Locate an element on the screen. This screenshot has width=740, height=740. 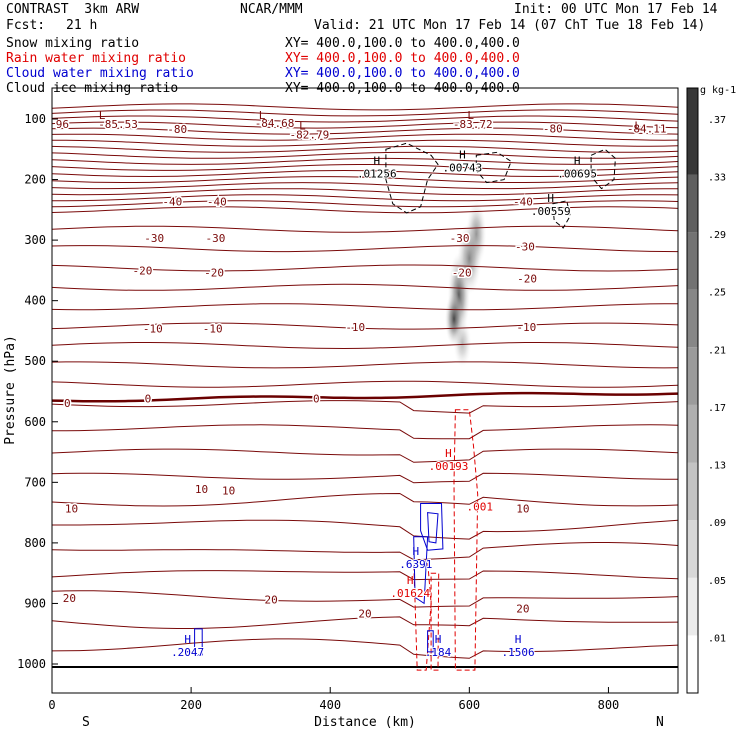
max-marker-4: H is located at coordinates (448, 453).